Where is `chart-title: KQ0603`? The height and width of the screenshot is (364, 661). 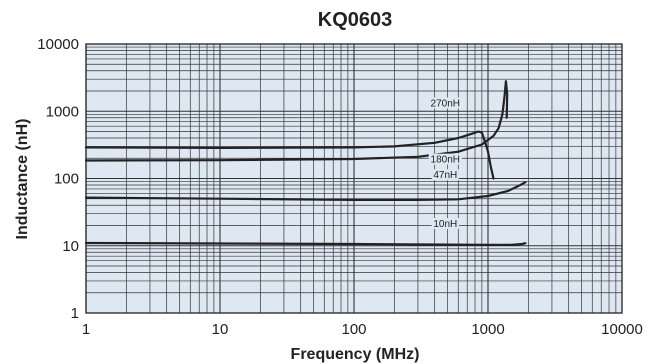
chart-title: KQ0603 is located at coordinates (355, 20).